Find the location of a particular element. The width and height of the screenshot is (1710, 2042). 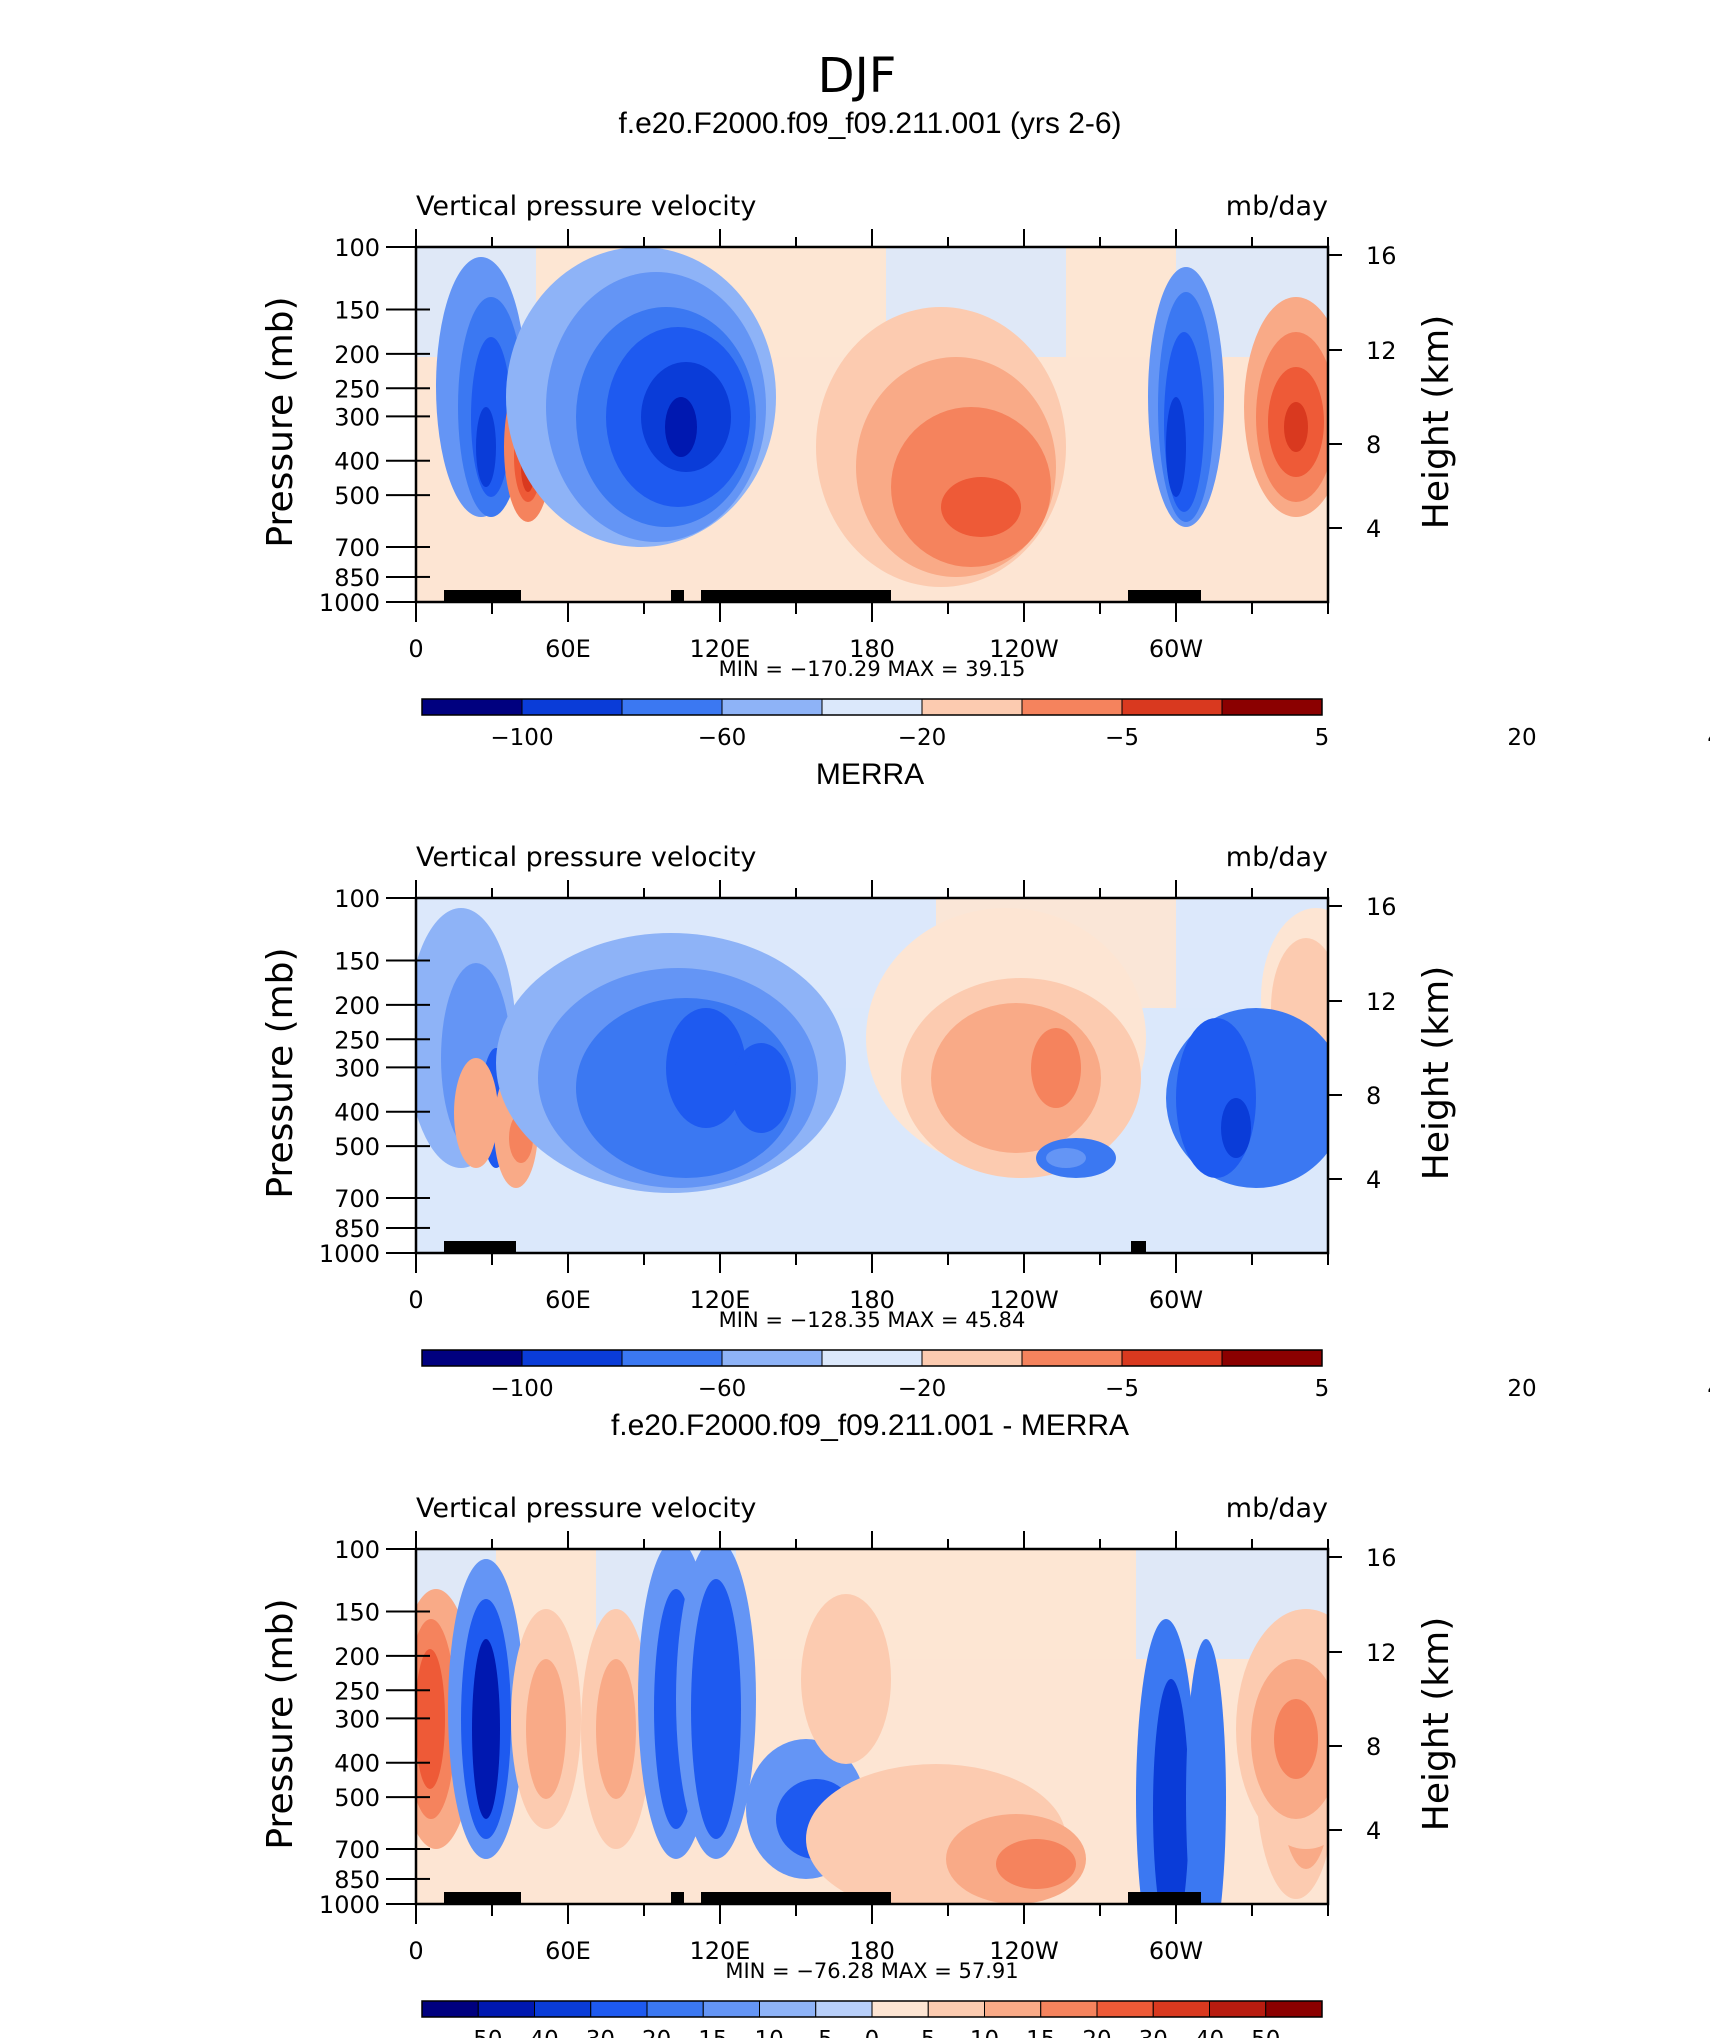

right-label: mb/day is located at coordinates (1277, 1508).